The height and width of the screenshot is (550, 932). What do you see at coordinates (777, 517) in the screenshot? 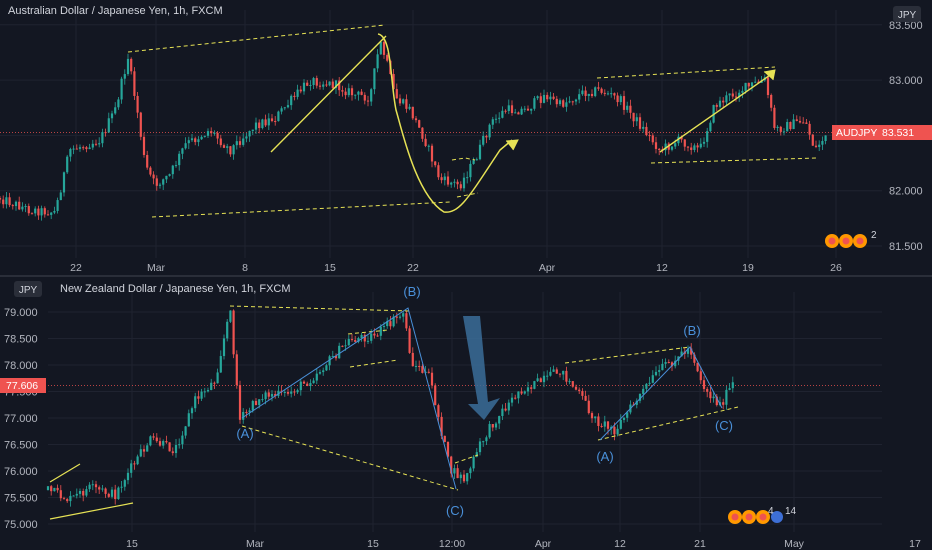
I see `event-badge-icon` at bounding box center [777, 517].